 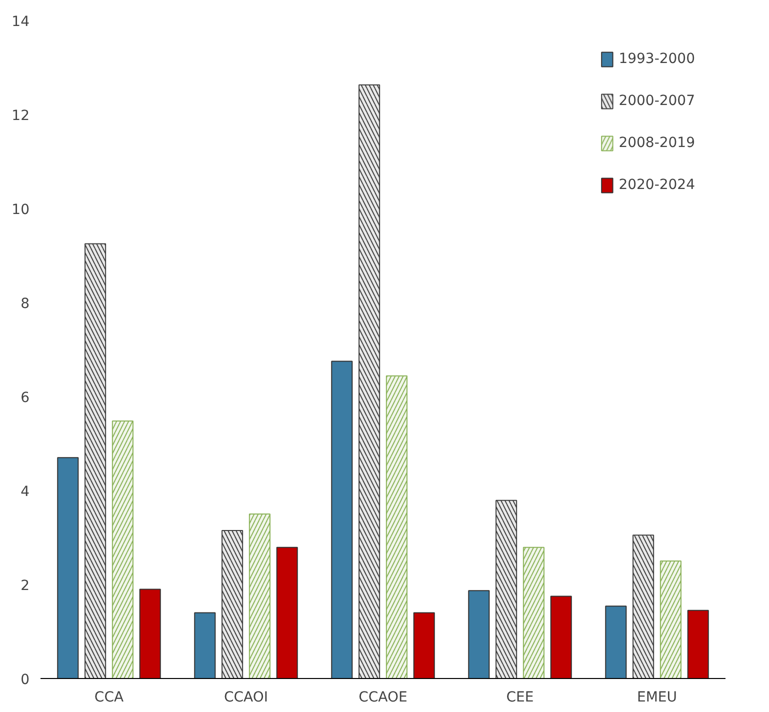 What do you see at coordinates (21, 22) in the screenshot?
I see `y-tick-label: 14` at bounding box center [21, 22].